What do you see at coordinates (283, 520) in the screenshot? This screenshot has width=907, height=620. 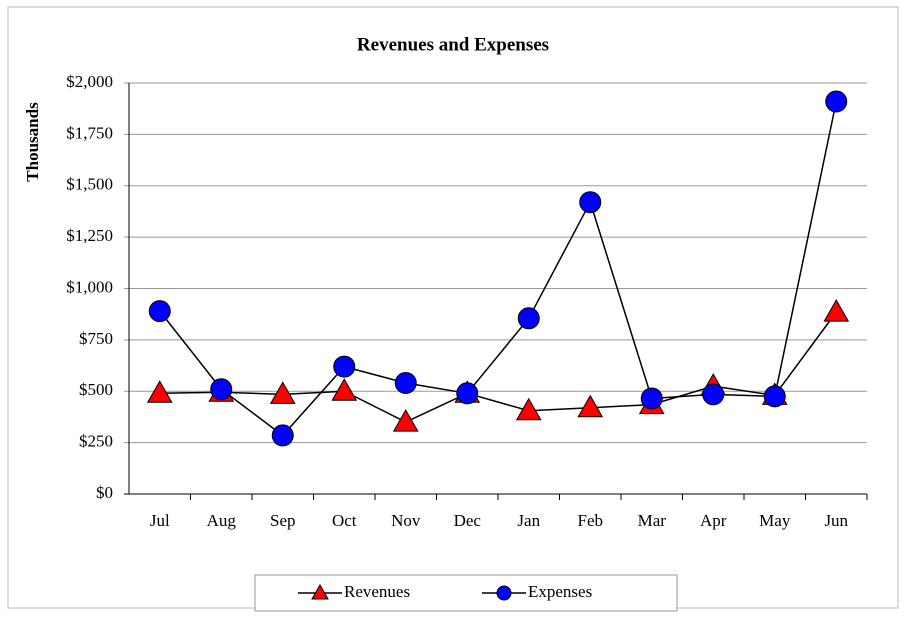 I see `x-tick-label: Sep` at bounding box center [283, 520].